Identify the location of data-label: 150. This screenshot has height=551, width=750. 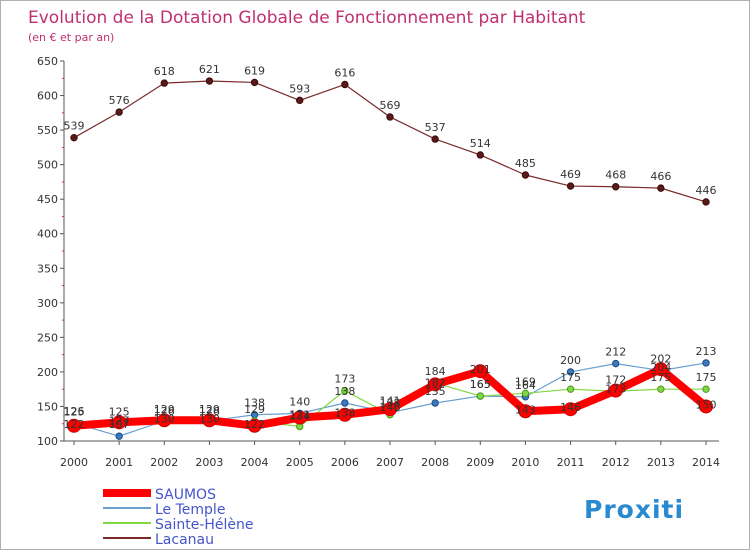
(706, 404).